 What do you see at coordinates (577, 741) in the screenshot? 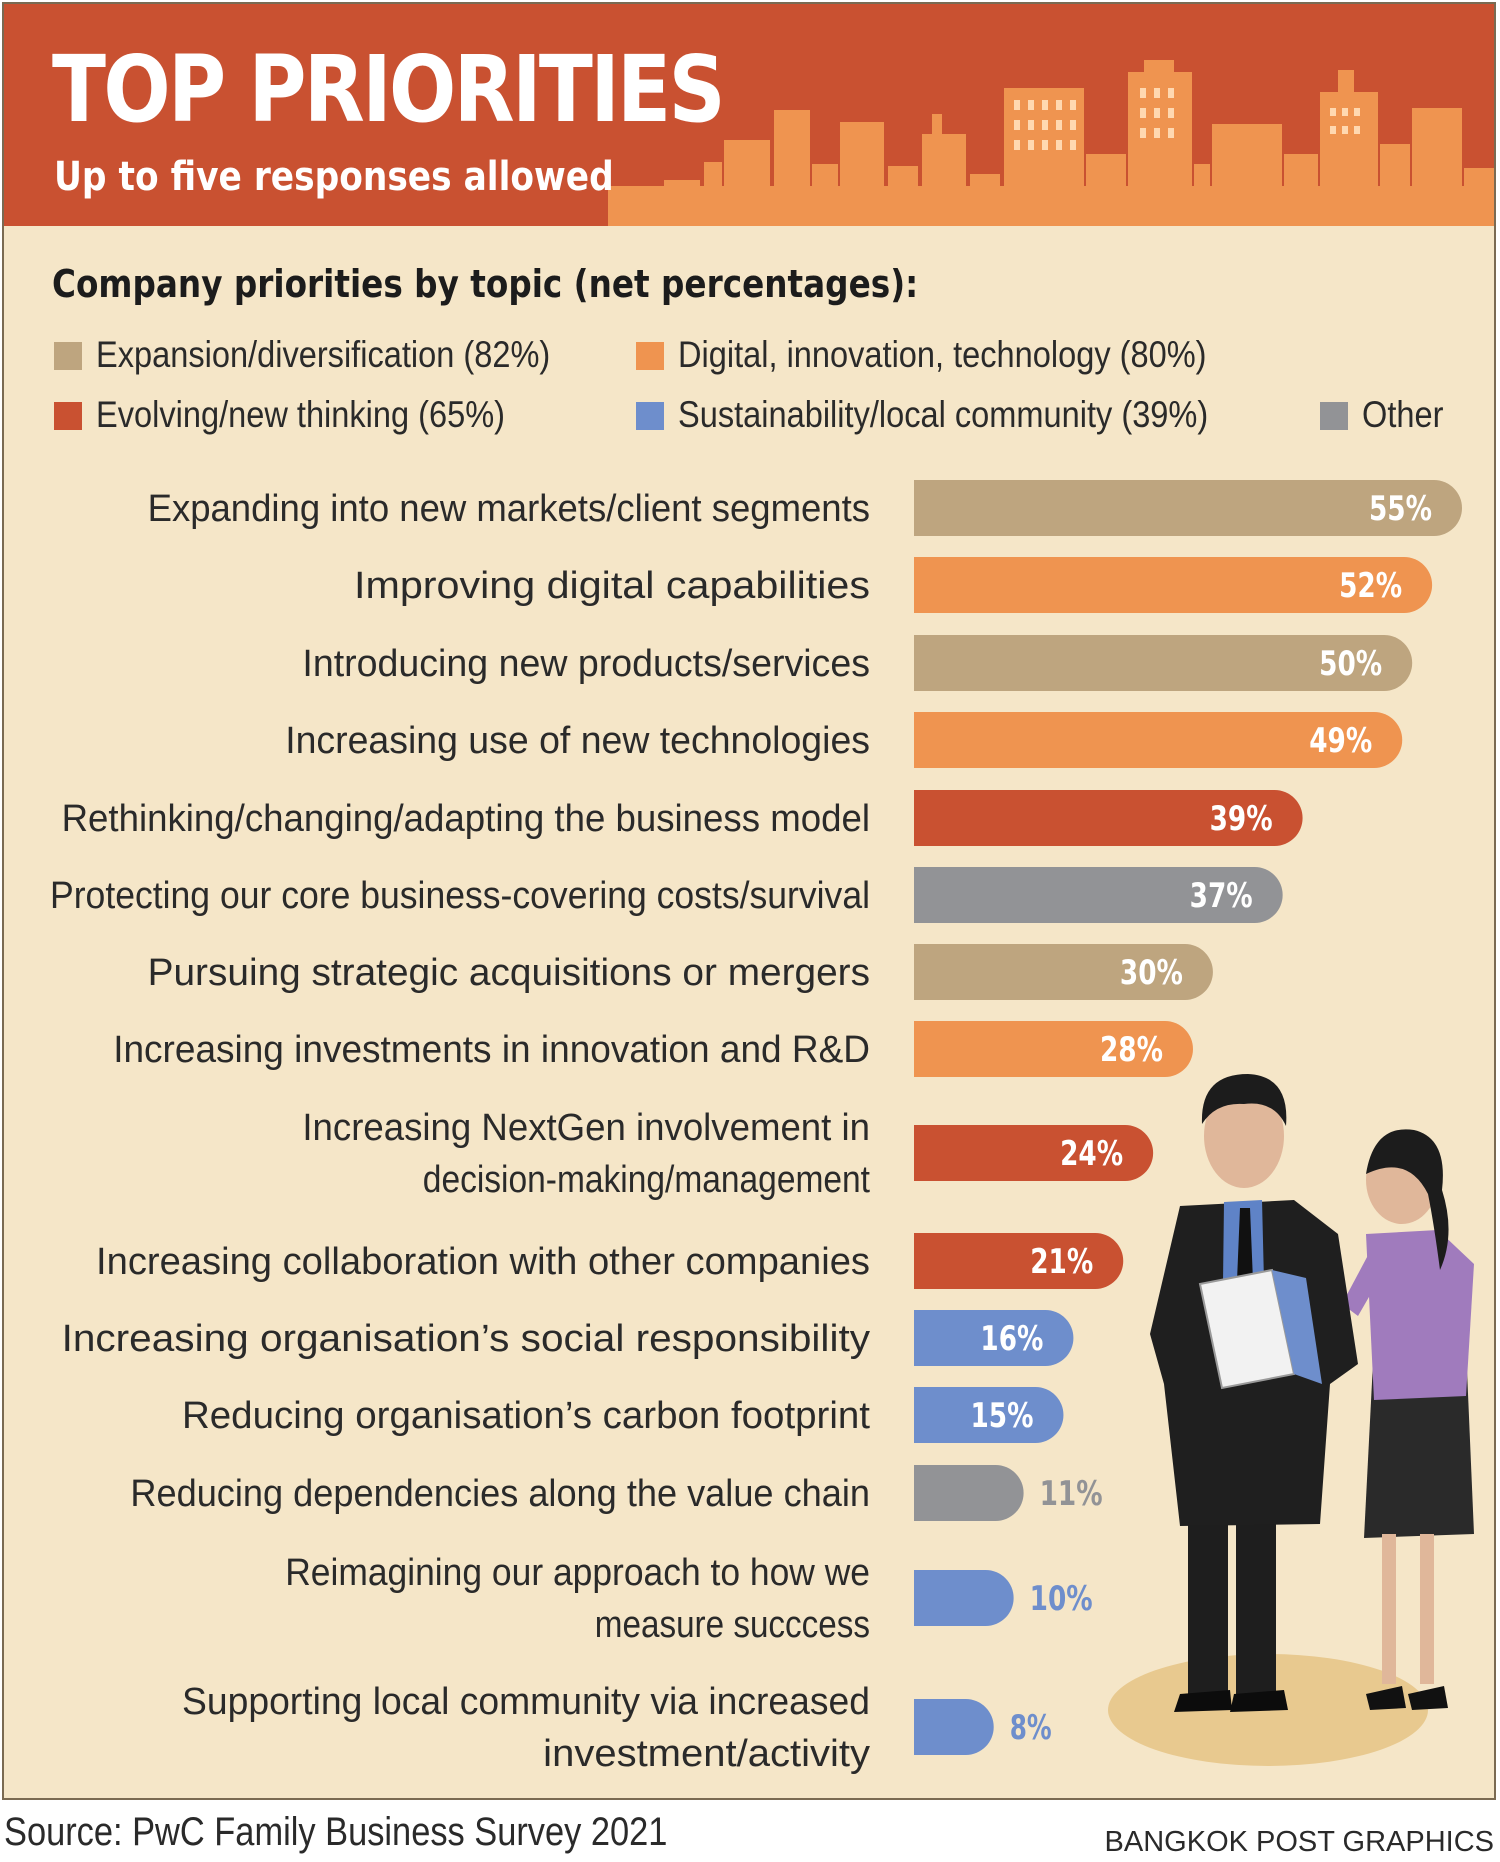
I see `category-label: Increasing use of new technologies` at bounding box center [577, 741].